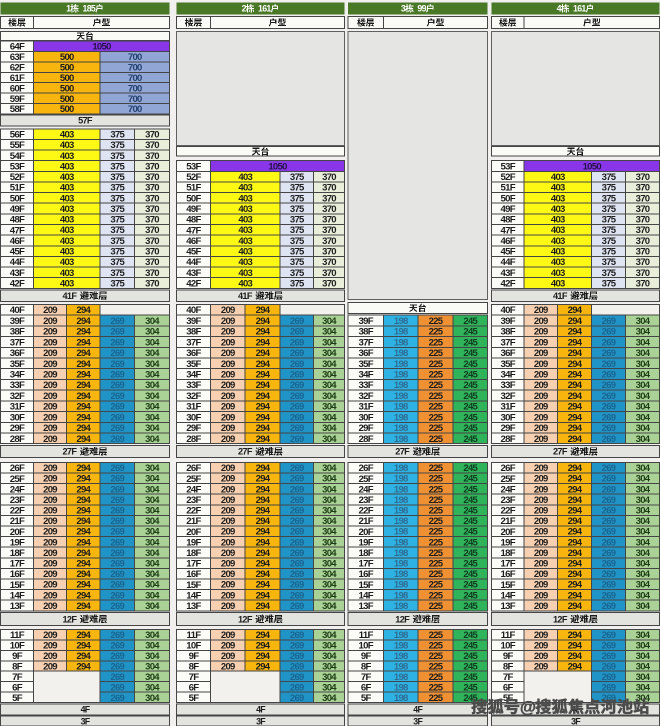  I want to click on svg-text: 11F, so click(508, 635).